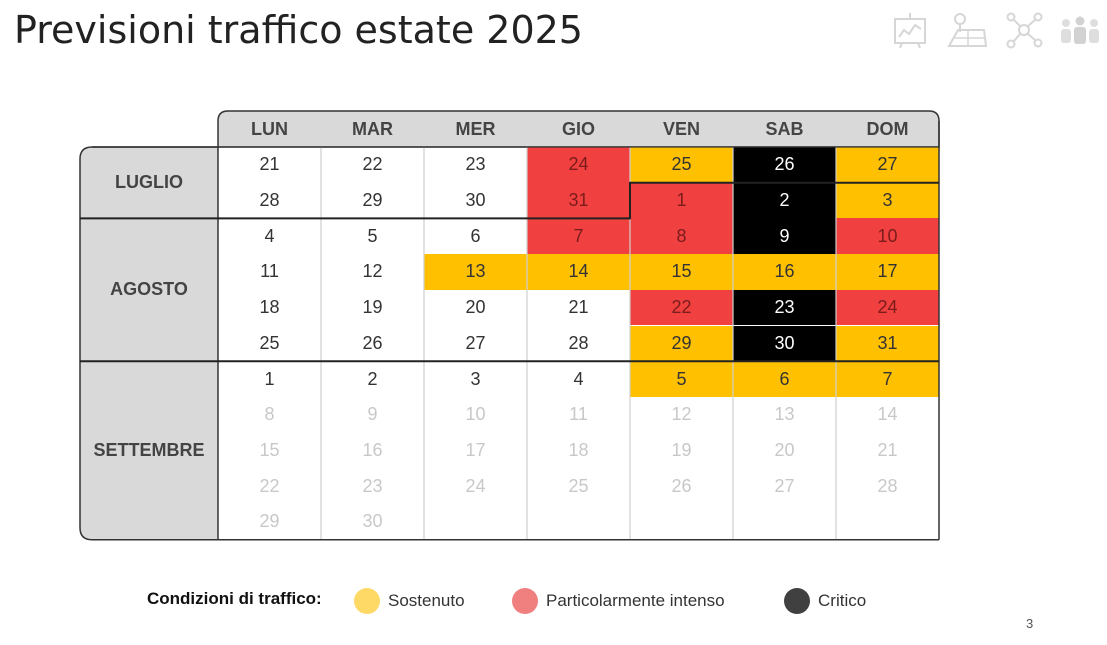 The height and width of the screenshot is (645, 1107). Describe the element at coordinates (1030, 623) in the screenshot. I see `page-number: 3` at that location.